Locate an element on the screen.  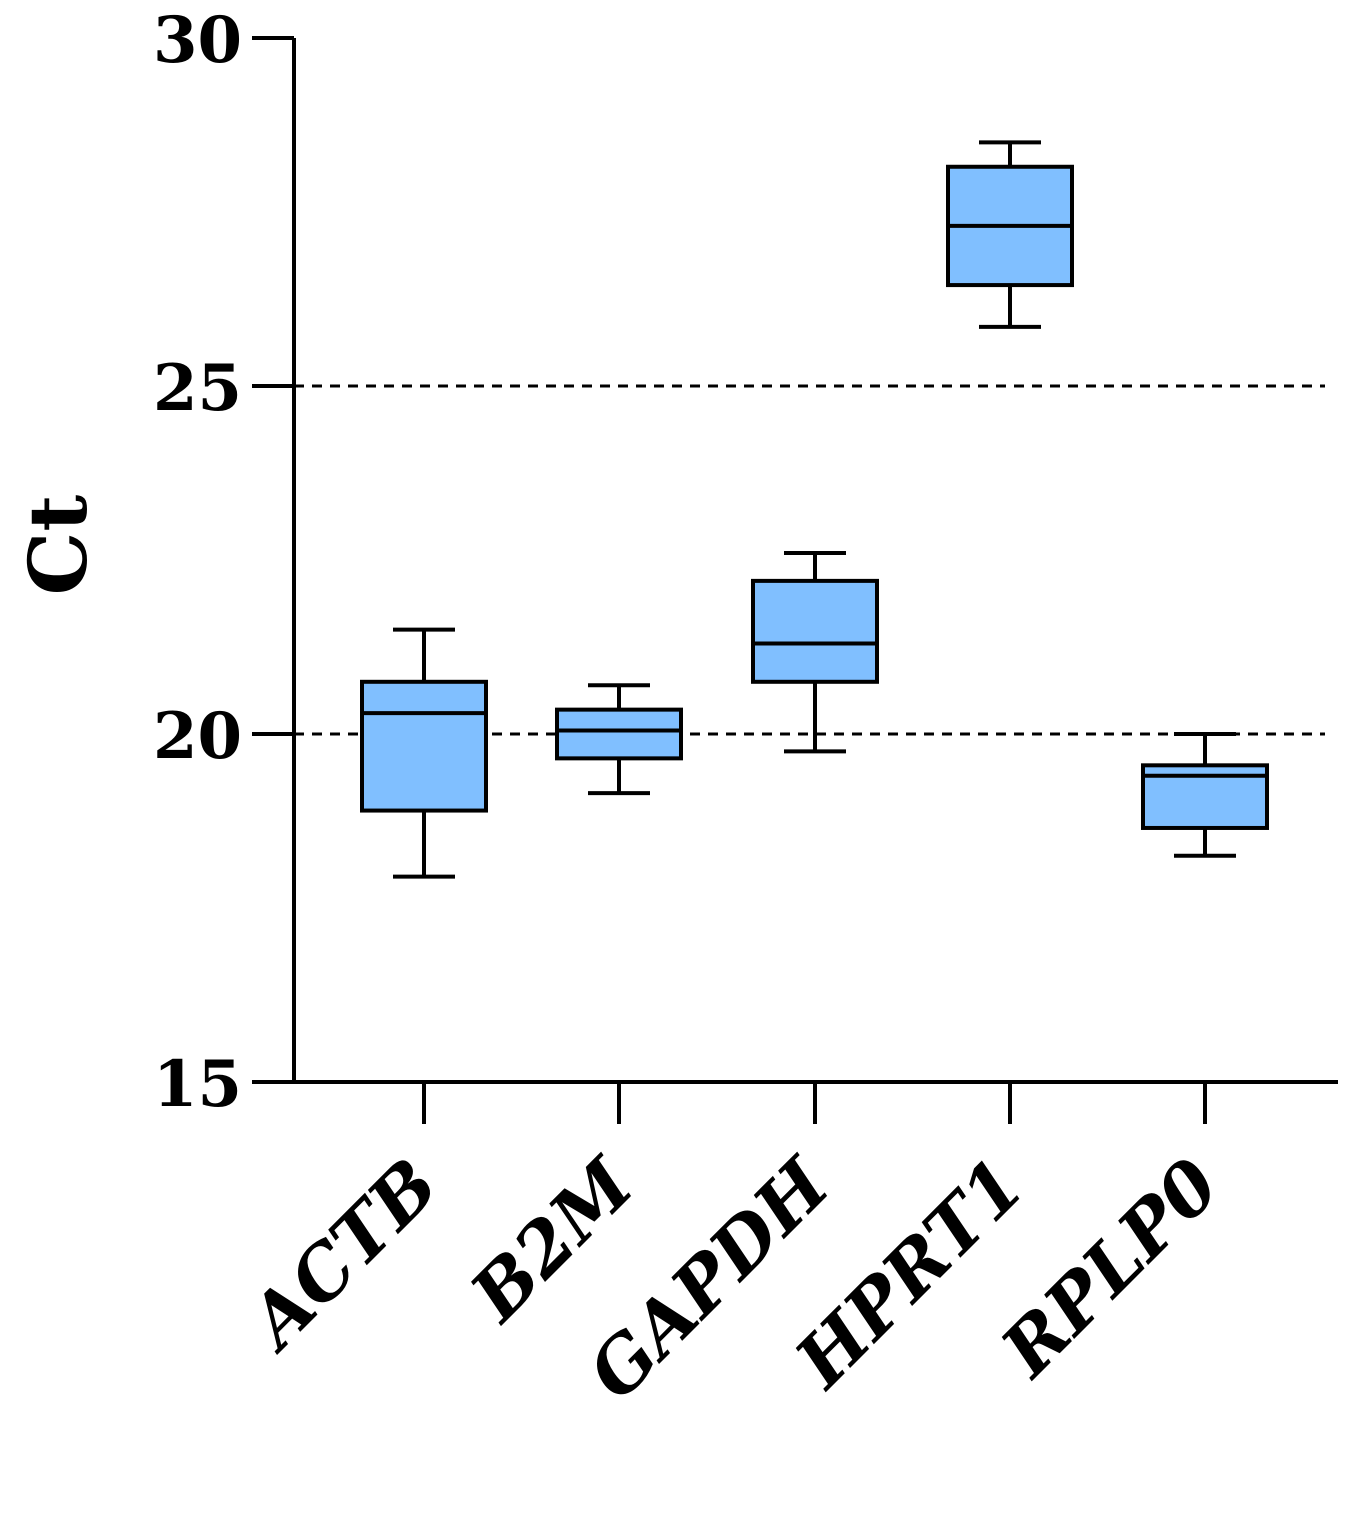
y-tick-label-30: 30 is located at coordinates (197, 40).